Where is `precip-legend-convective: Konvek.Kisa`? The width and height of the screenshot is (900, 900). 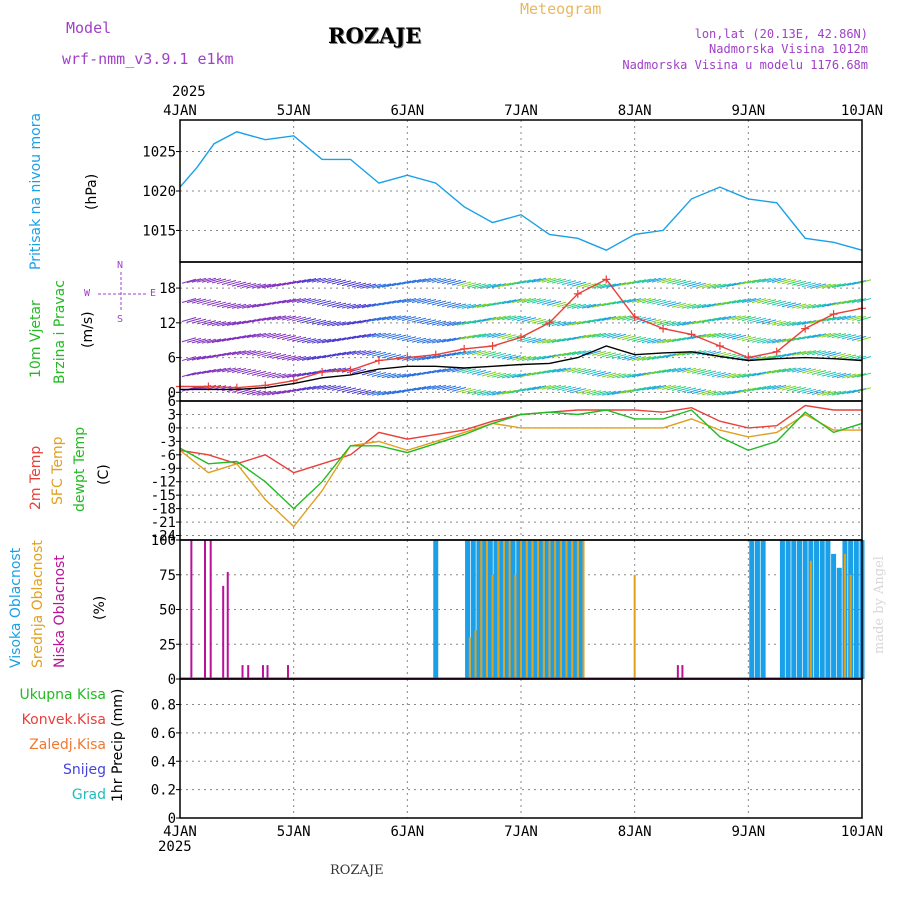 precip-legend-convective: Konvek.Kisa is located at coordinates (63, 720).